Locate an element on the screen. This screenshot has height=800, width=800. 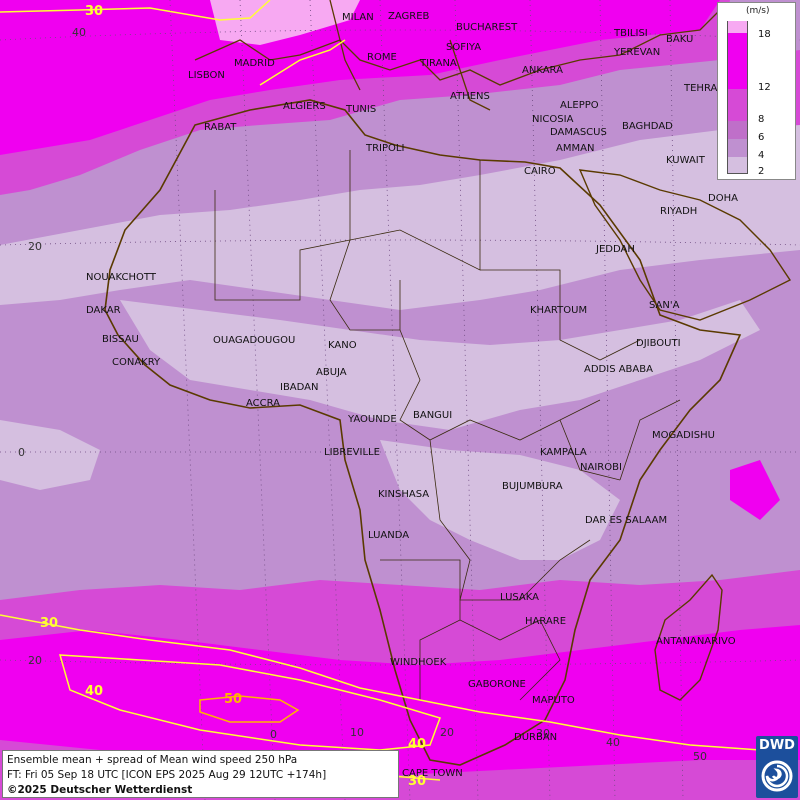
city-label: NAIROBI is located at coordinates (601, 467).